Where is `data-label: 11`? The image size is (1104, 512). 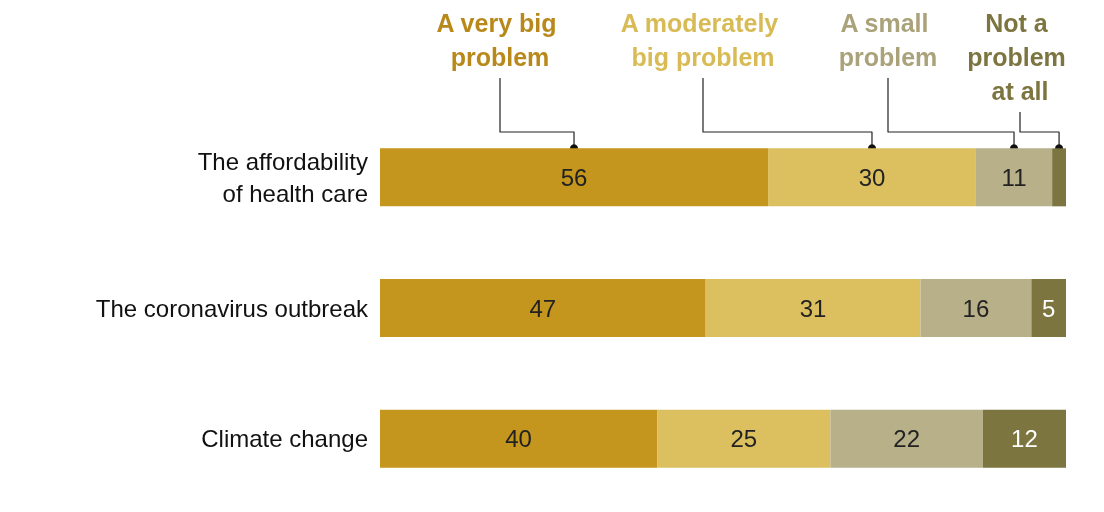 data-label: 11 is located at coordinates (1014, 177).